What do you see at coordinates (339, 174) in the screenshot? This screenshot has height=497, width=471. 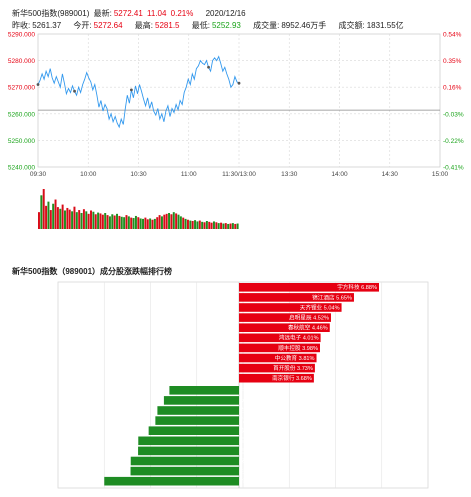 I see `time-tick-label: 14:00` at bounding box center [339, 174].